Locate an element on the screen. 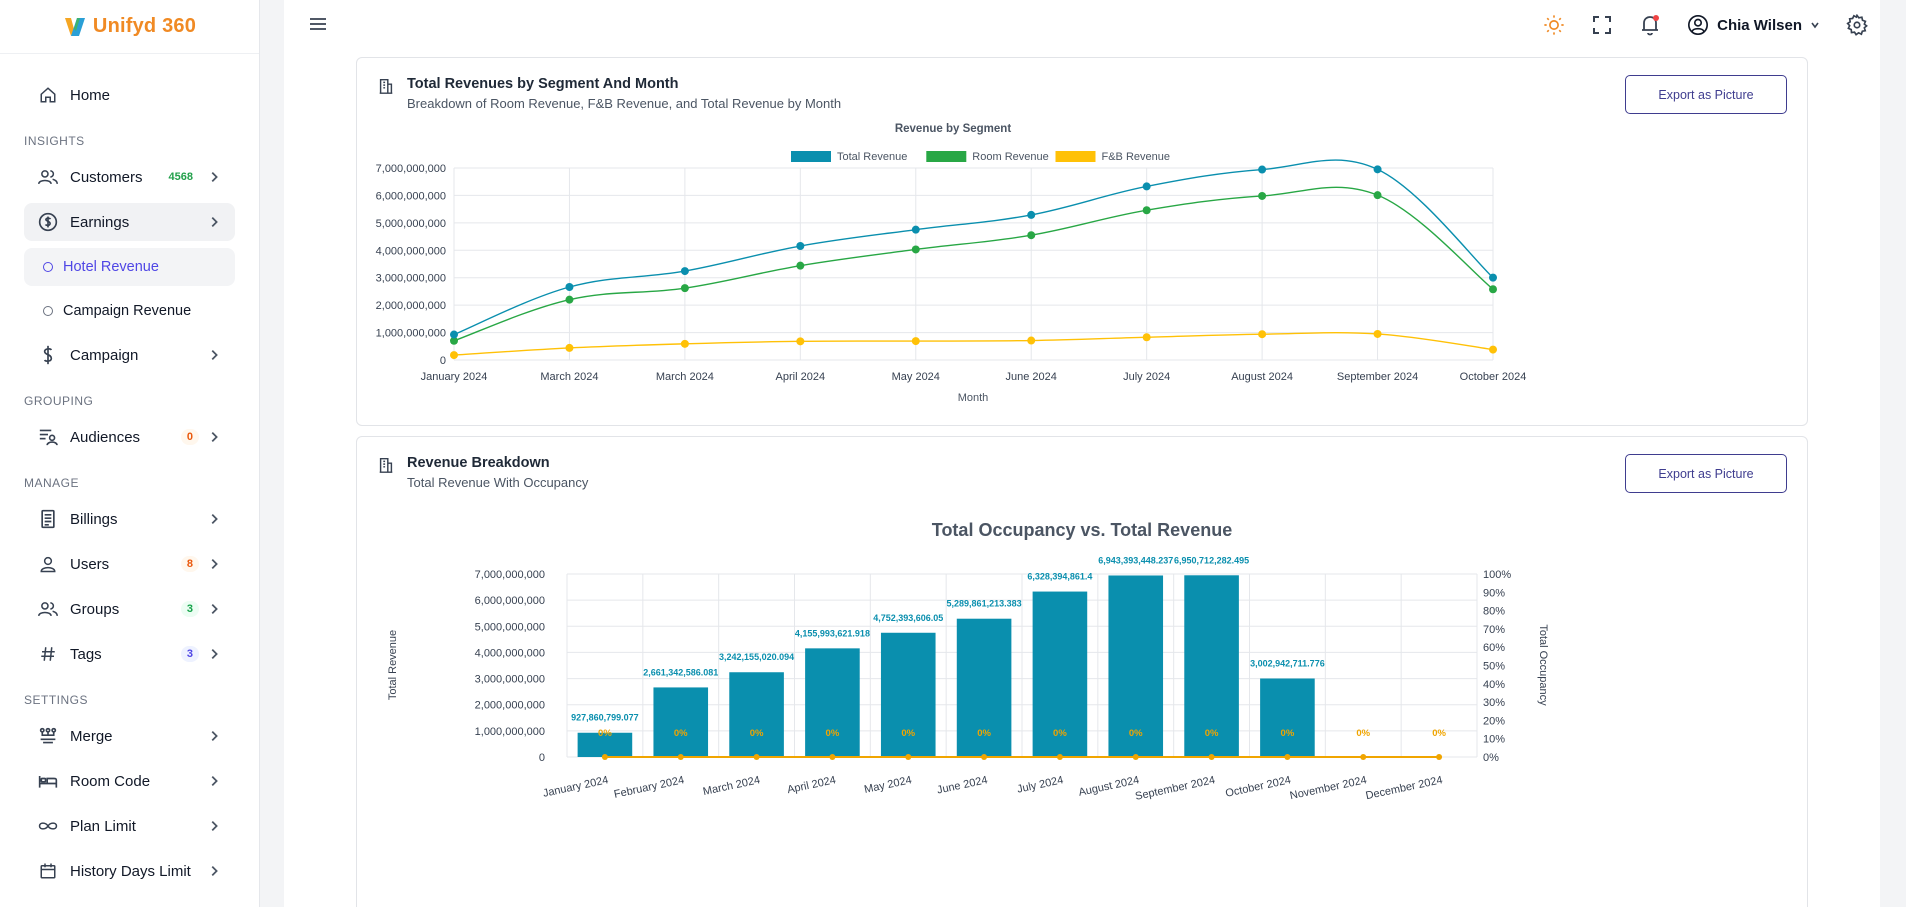 The height and width of the screenshot is (907, 1906). sun-icon is located at coordinates (1554, 25).